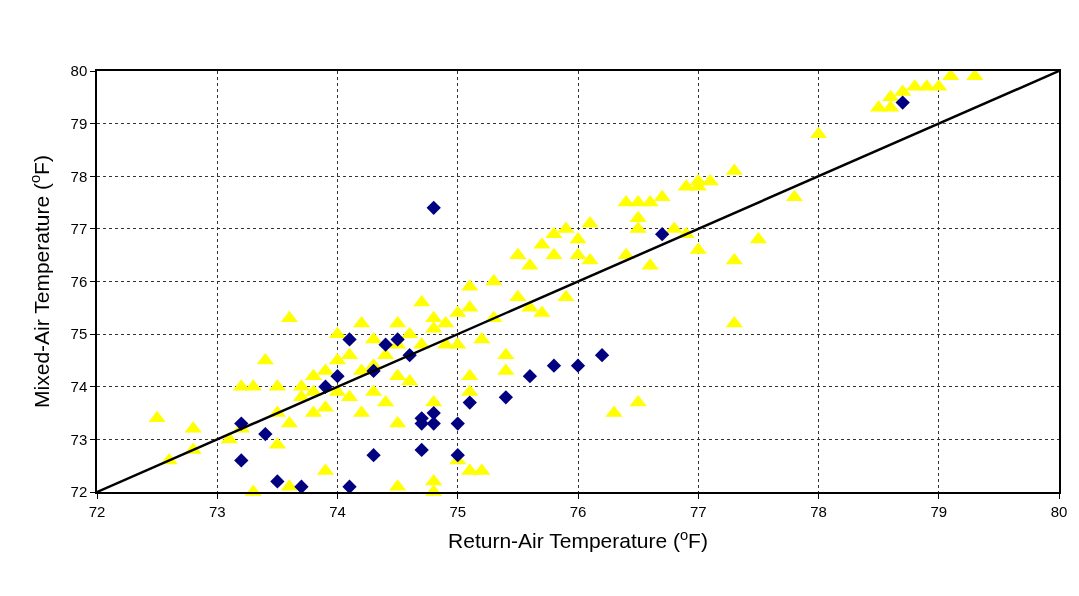  I want to click on x-tick-label: 77, so click(698, 511).